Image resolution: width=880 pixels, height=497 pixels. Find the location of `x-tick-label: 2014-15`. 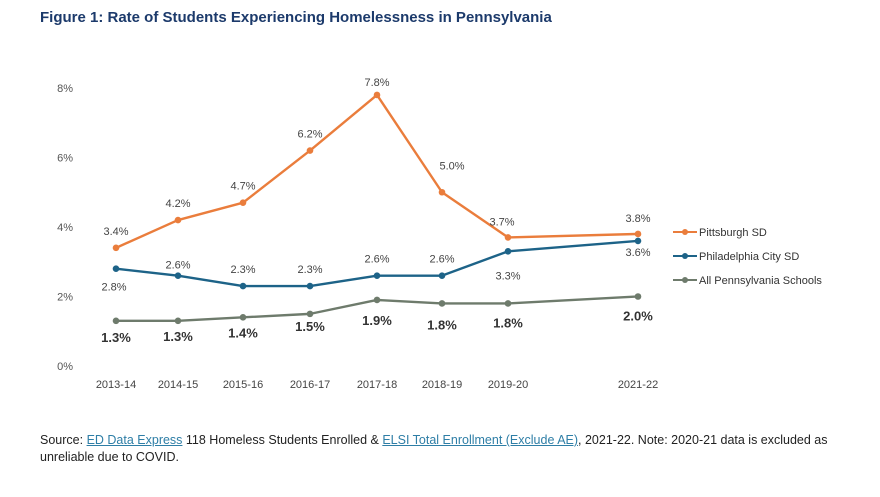

x-tick-label: 2014-15 is located at coordinates (178, 385).